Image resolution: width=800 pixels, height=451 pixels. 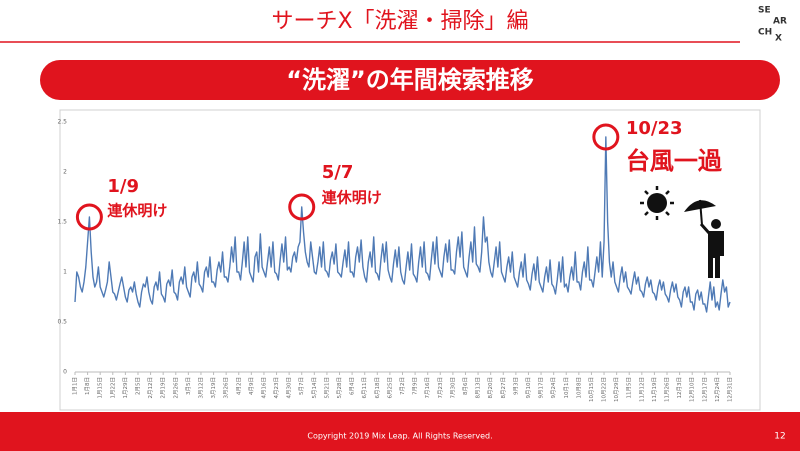 I want to click on umbrella-person-icon, so click(x=704, y=238).